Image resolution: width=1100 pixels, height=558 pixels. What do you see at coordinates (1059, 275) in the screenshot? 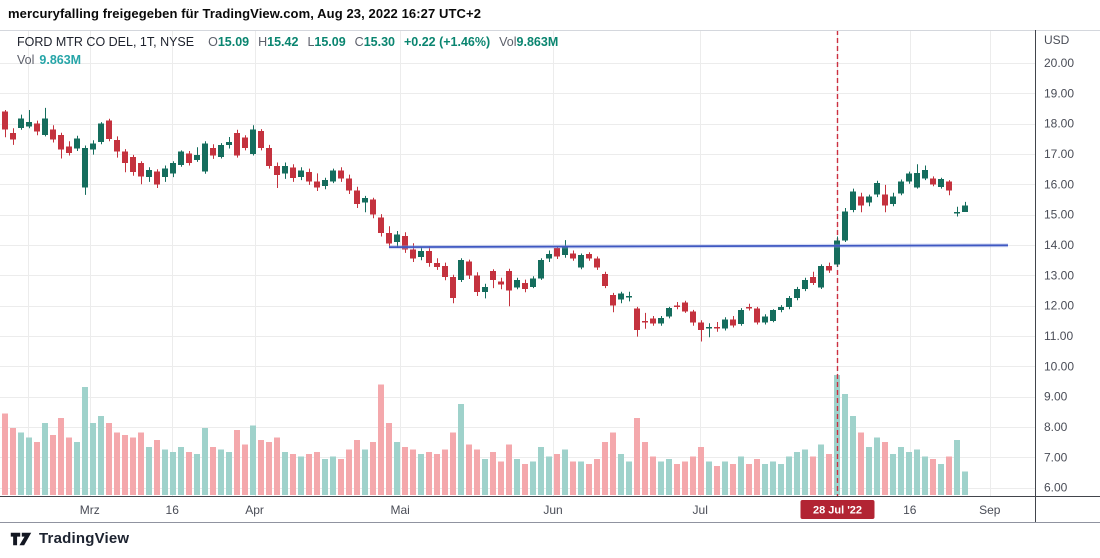
I see `price-tick-label: 13.00` at bounding box center [1059, 275].